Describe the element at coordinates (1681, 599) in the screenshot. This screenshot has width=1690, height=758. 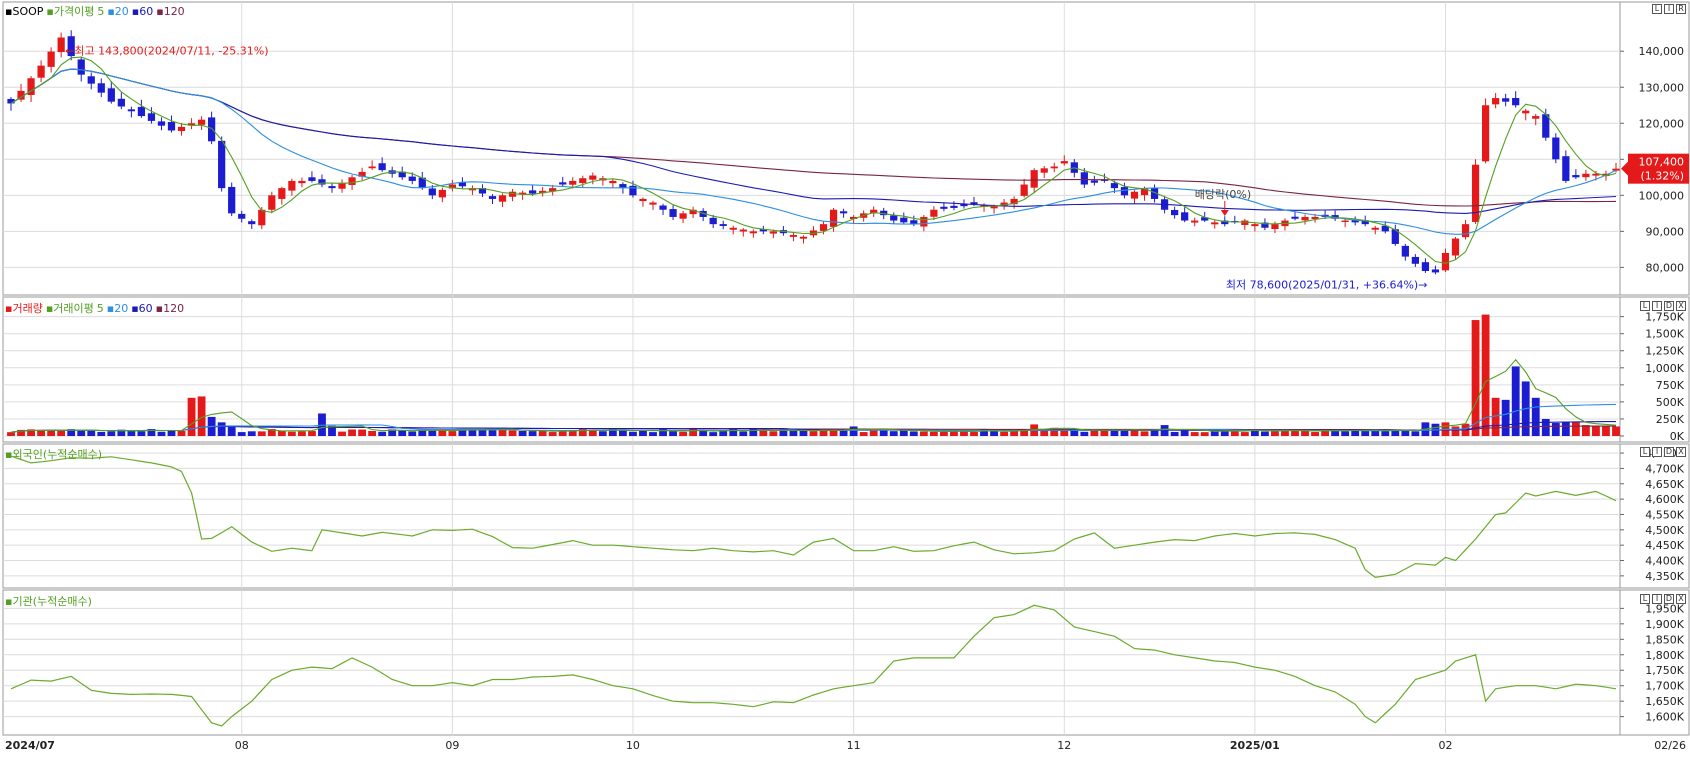
I see `institution-control-x: X` at that location.